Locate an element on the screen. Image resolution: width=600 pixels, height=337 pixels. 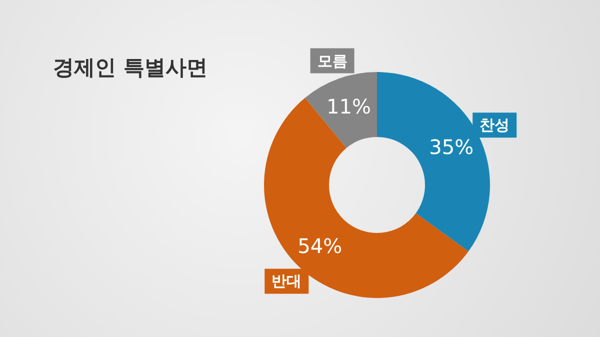
chart-title: 경제인 특별사면 is located at coordinates (130, 68).